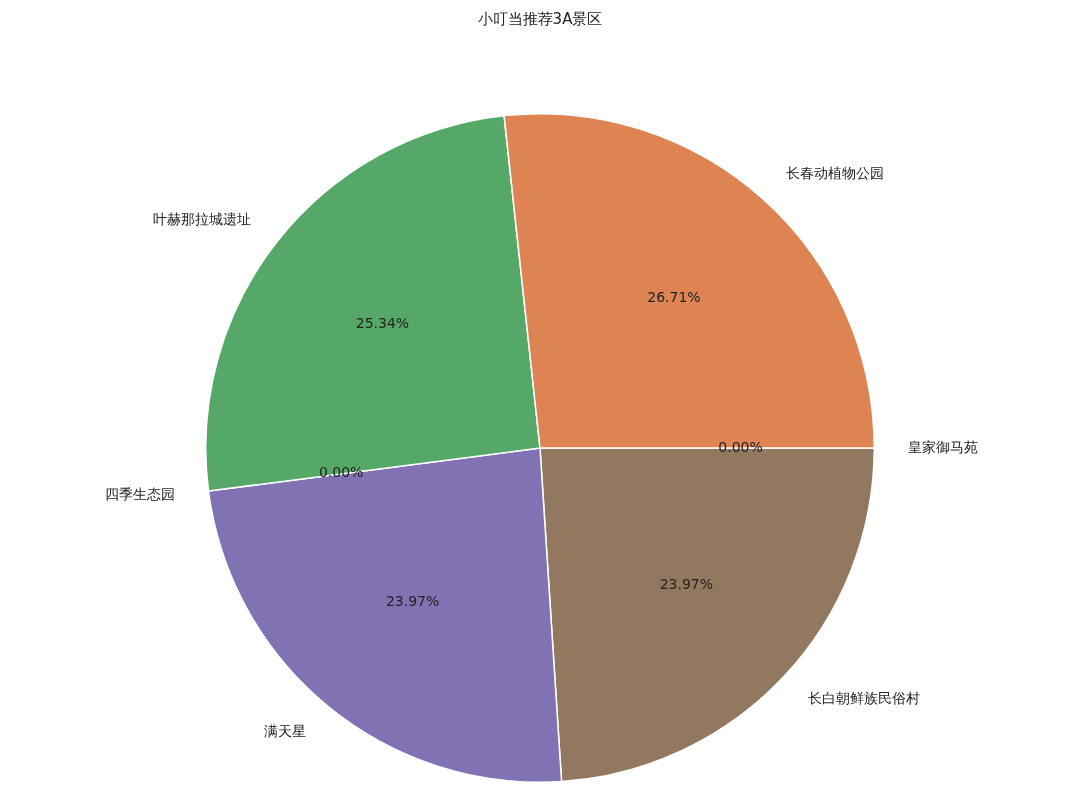 This screenshot has width=1080, height=801. Describe the element at coordinates (834, 173) in the screenshot. I see `slice-label: 长春动植物公园` at that location.